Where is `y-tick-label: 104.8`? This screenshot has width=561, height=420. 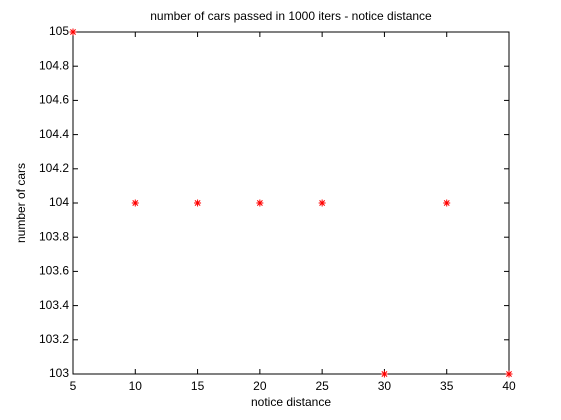
y-tick-label: 104.8 is located at coordinates (54, 65).